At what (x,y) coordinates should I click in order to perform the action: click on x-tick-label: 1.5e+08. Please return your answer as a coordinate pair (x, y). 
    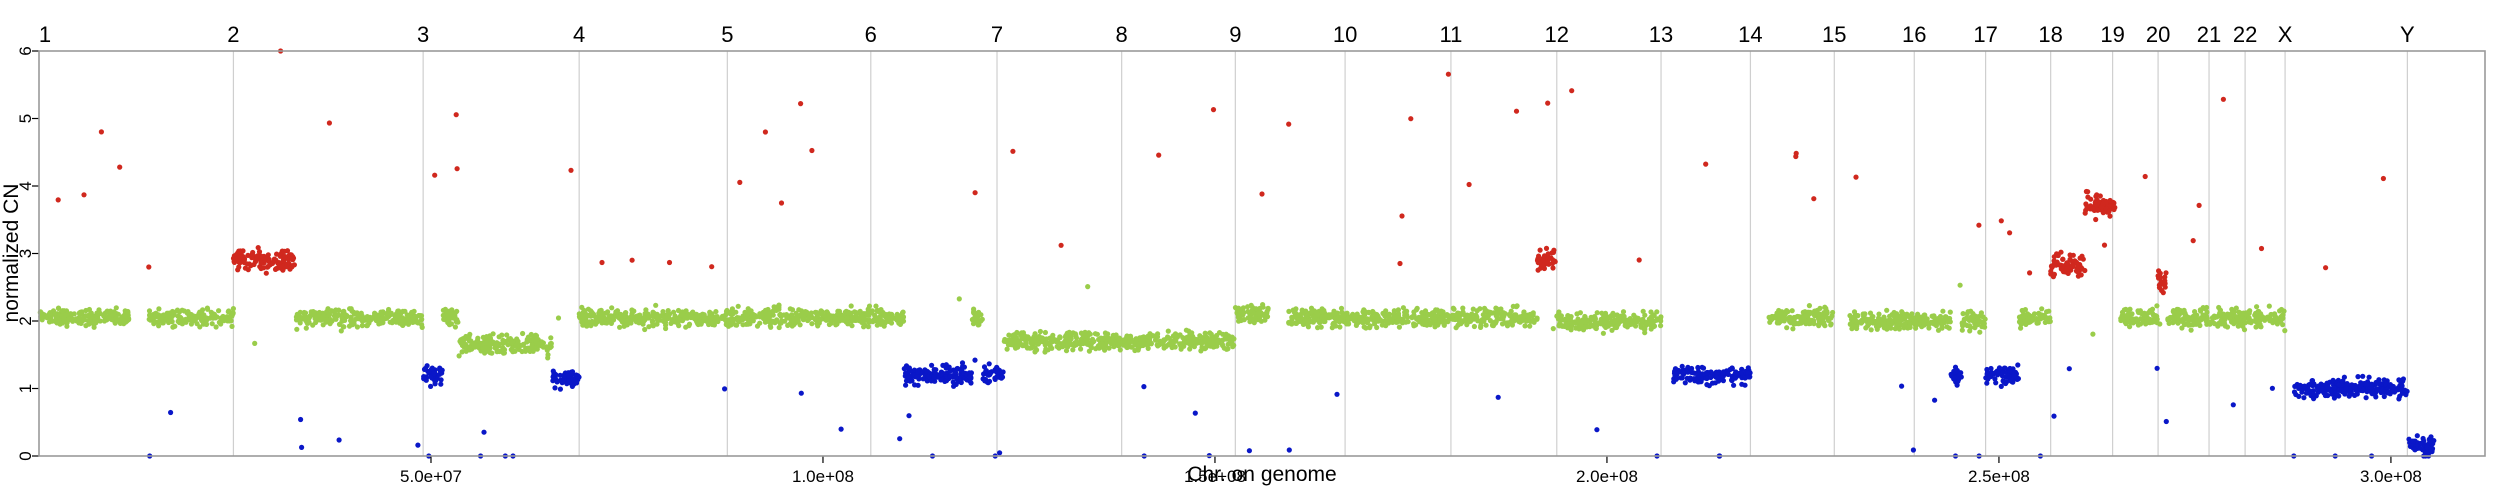
    Looking at the image, I should click on (1215, 476).